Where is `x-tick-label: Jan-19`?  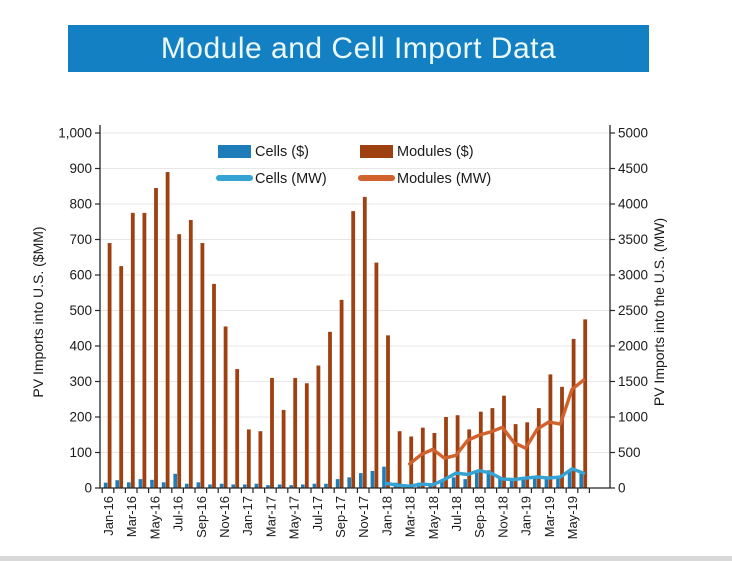
x-tick-label: Jan-19 is located at coordinates (526, 516).